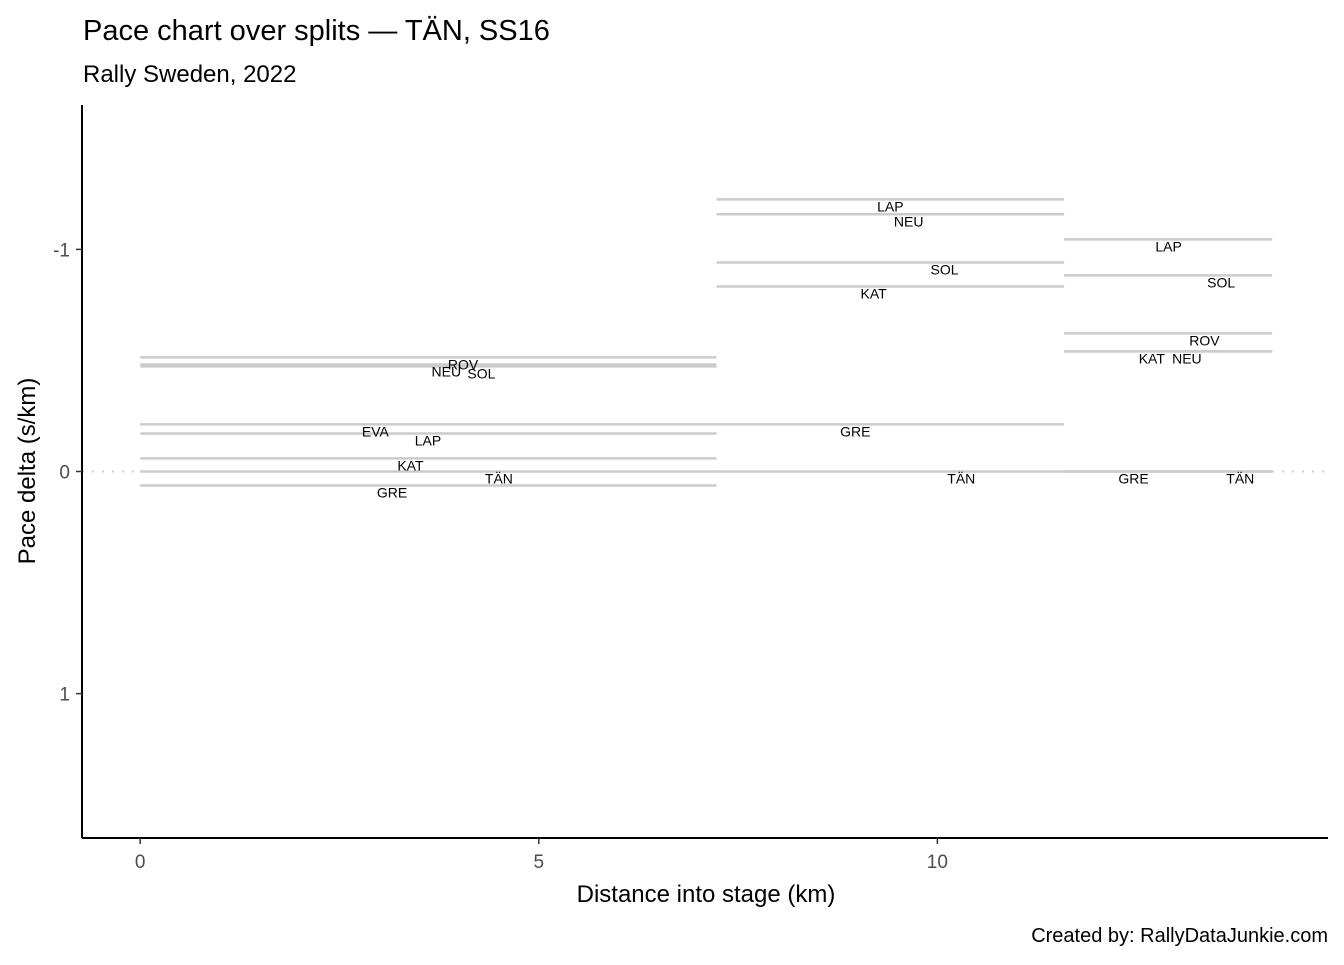  What do you see at coordinates (1179, 936) in the screenshot?
I see `caption: Created by: RallyDataJunkie.com` at bounding box center [1179, 936].